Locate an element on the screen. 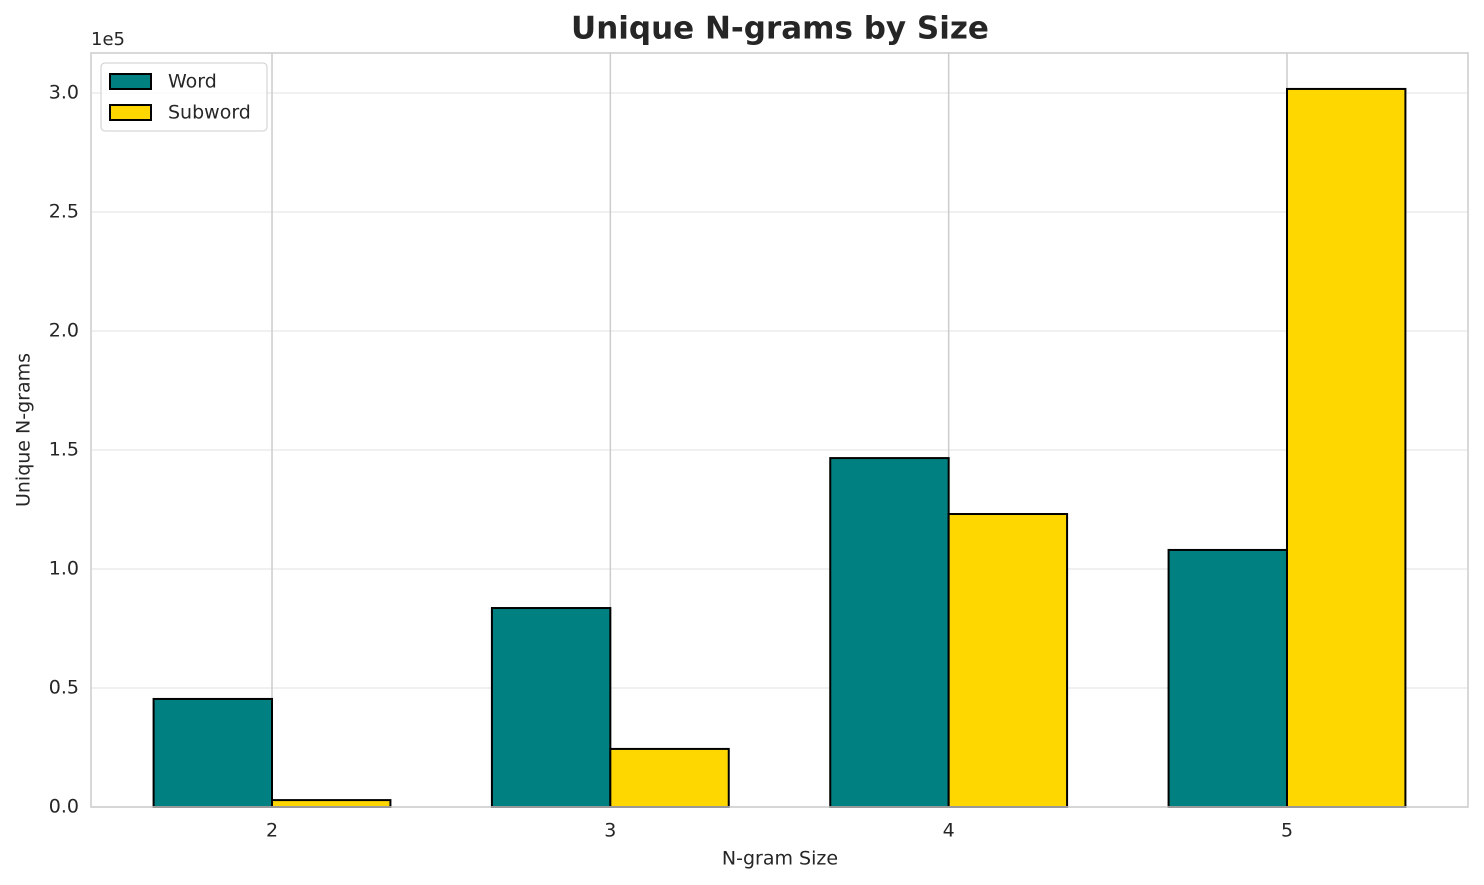 This screenshot has width=1484, height=885. y-tick-label: 2.0 is located at coordinates (64, 330).